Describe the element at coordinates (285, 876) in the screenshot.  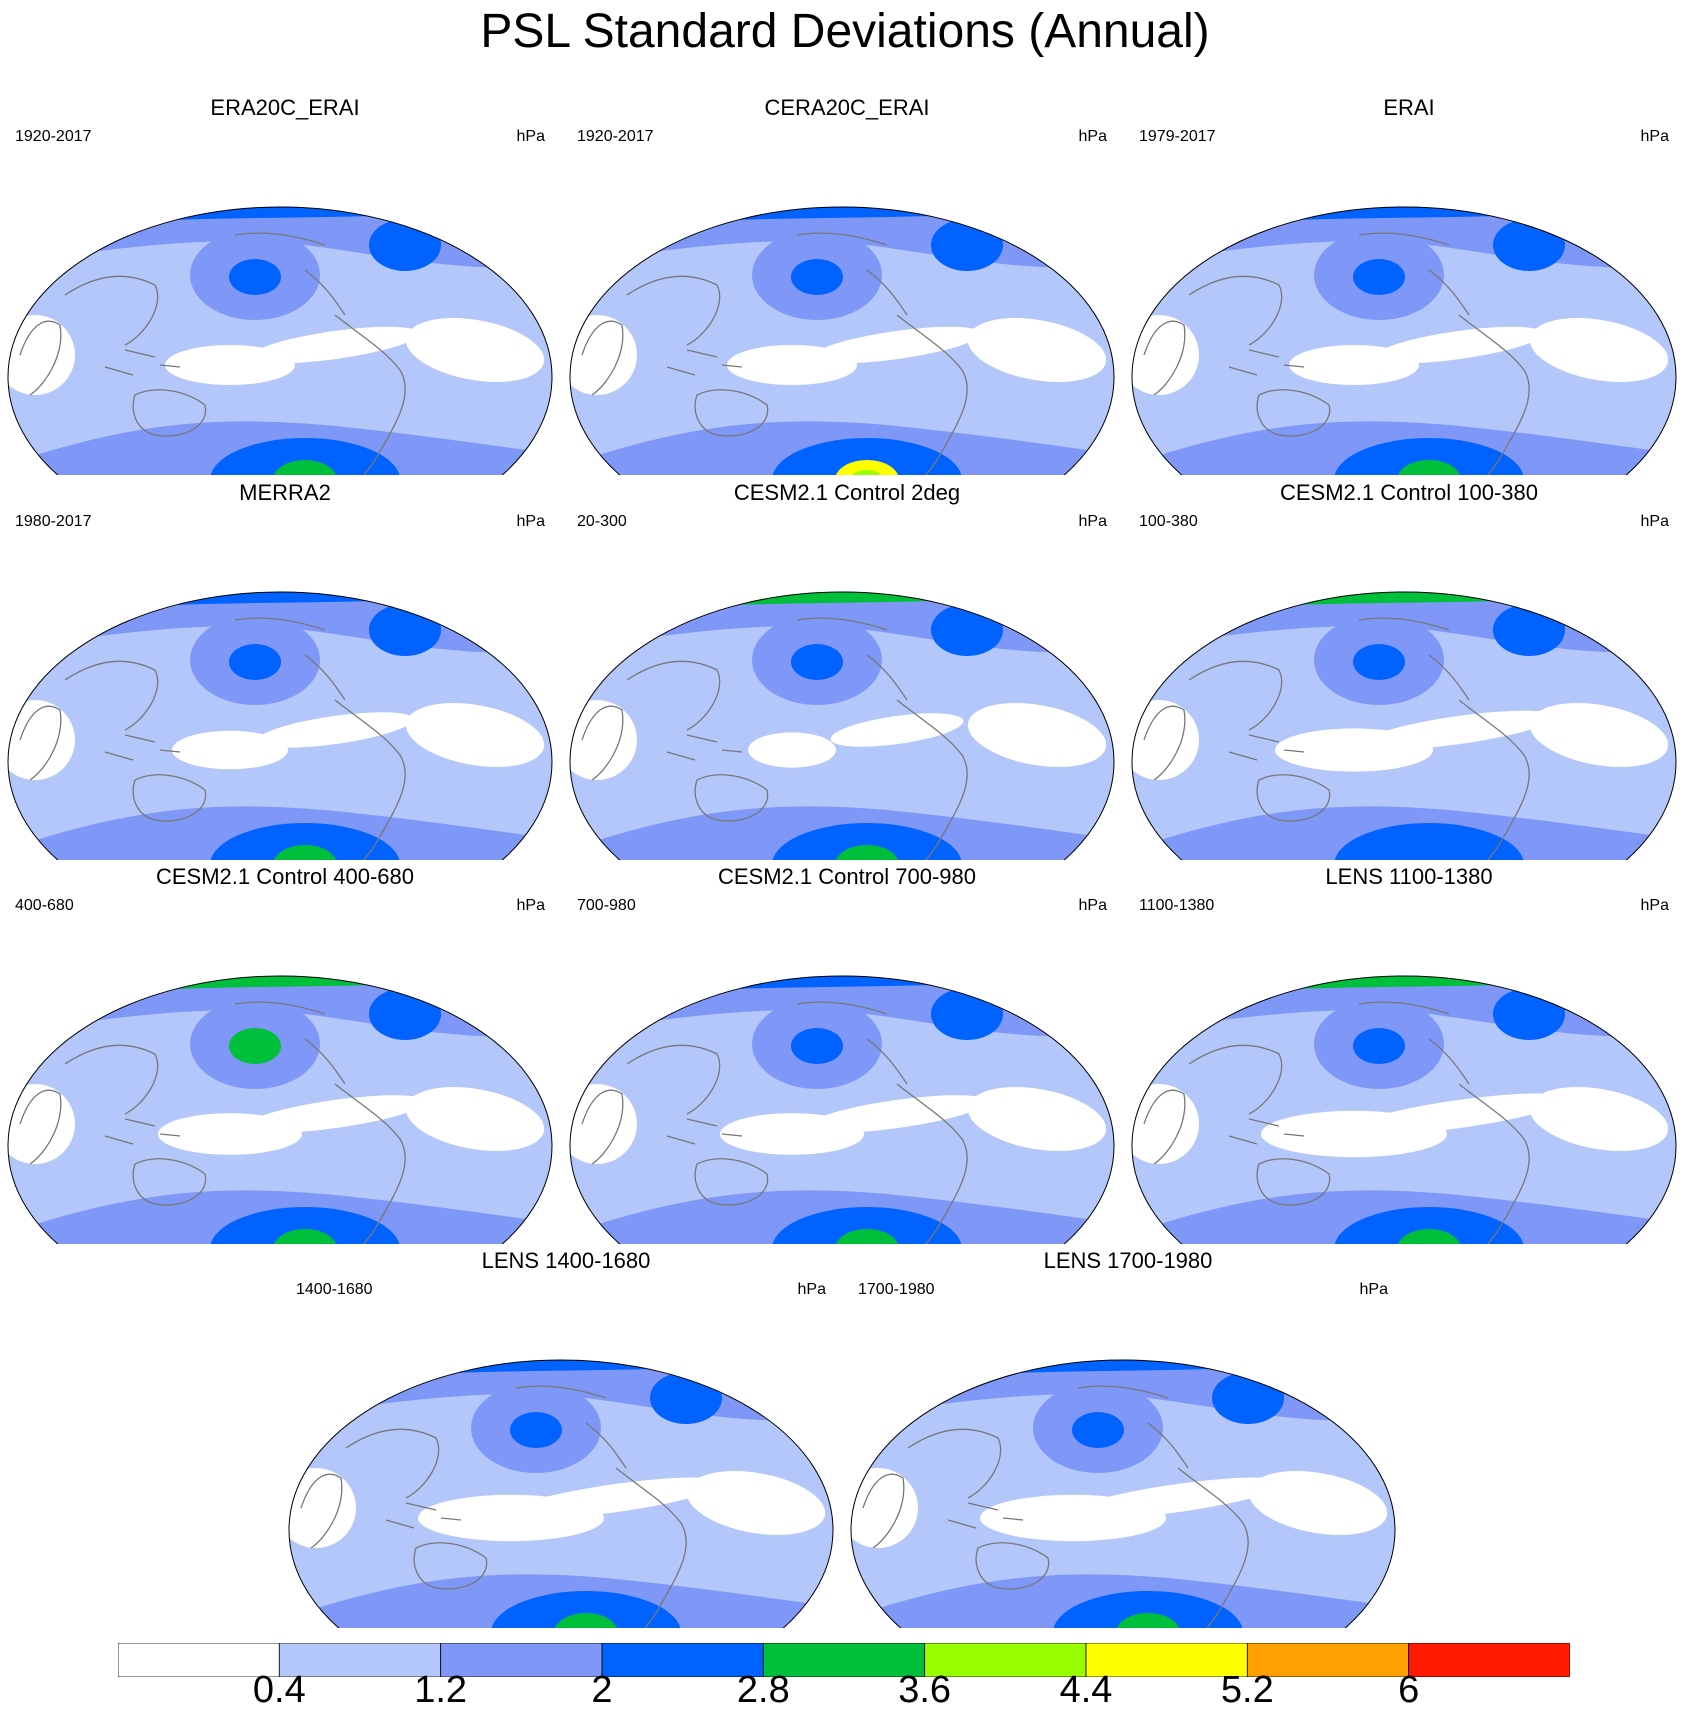
I see `panel-title: CESM2.1 Control 400-680` at that location.